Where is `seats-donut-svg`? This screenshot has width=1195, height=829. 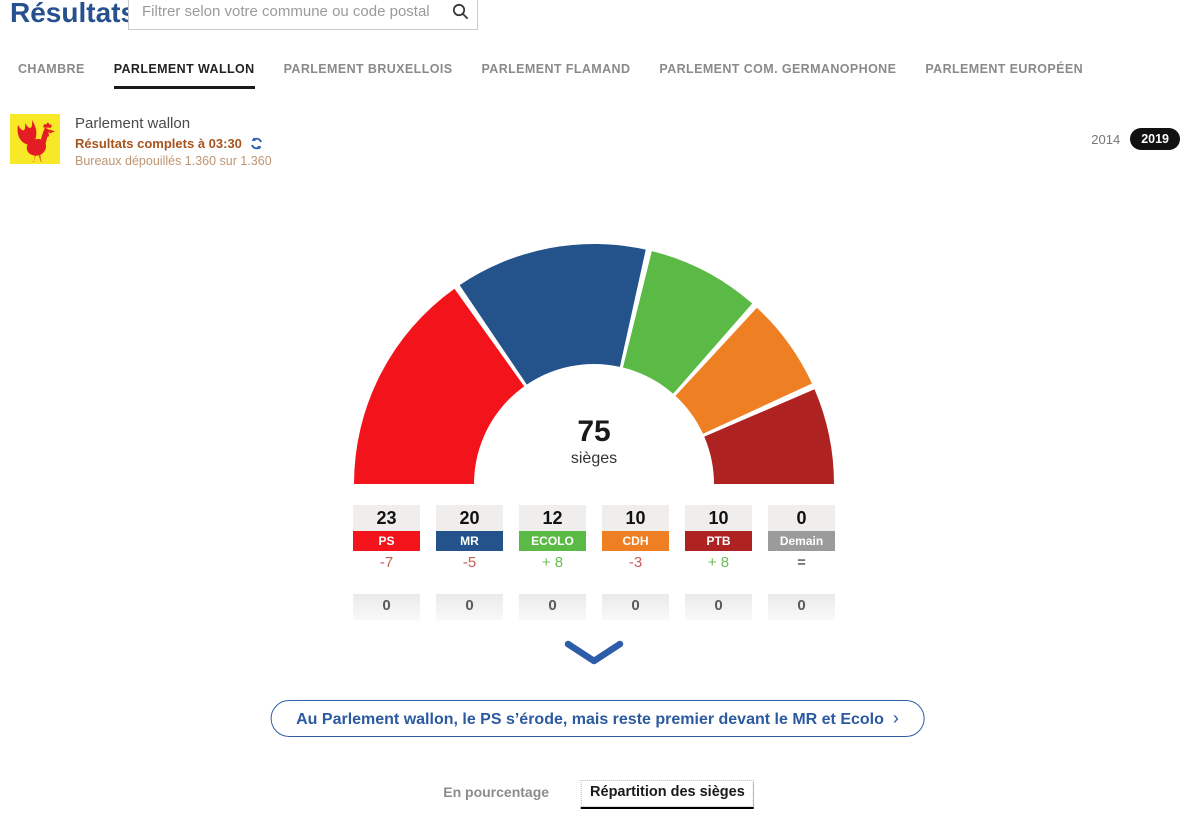 seats-donut-svg is located at coordinates (594, 363).